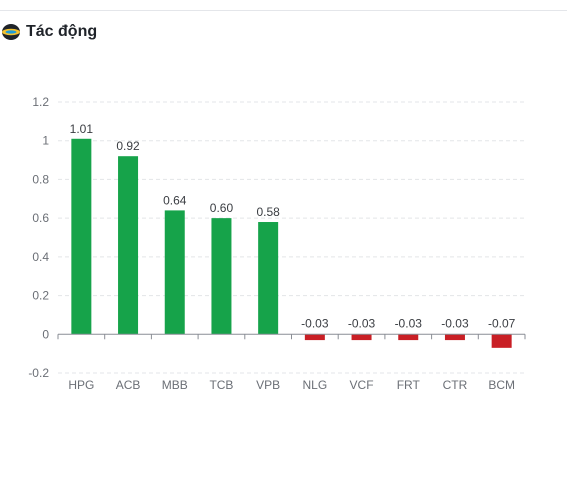 This screenshot has height=481, width=567. I want to click on bar-nlg, so click(314, 337).